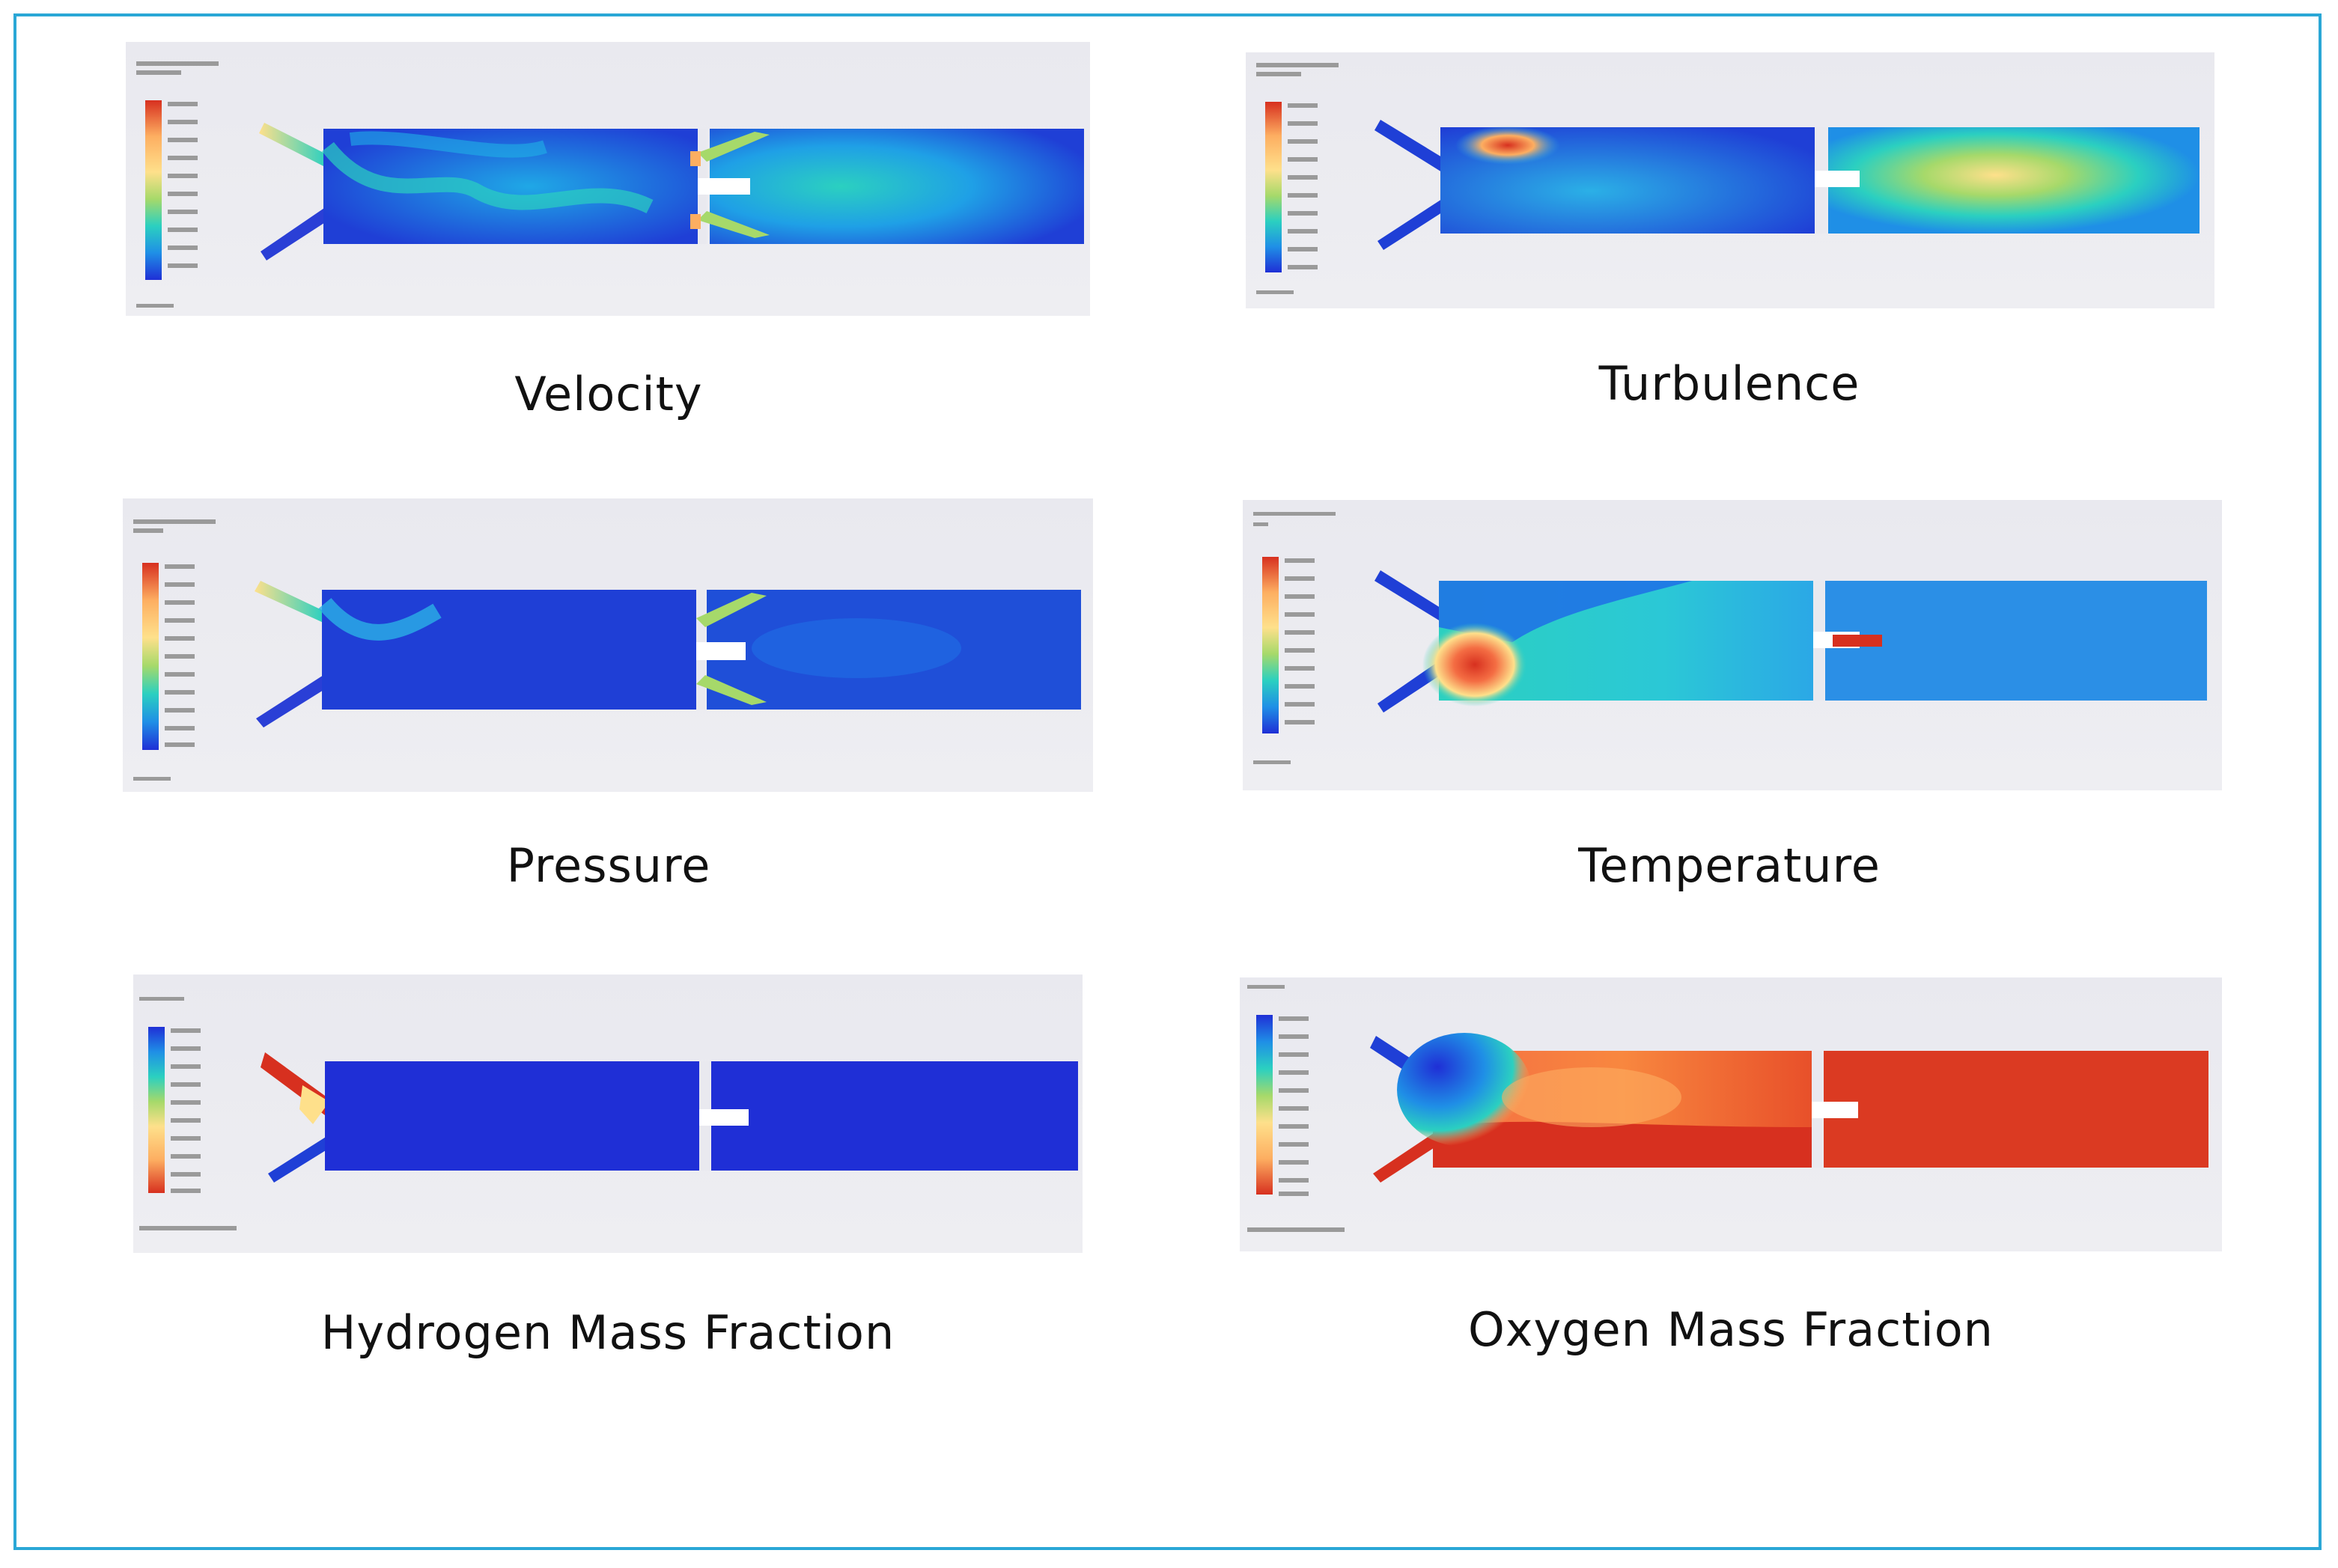 This screenshot has width=2338, height=1568. Describe the element at coordinates (1729, 865) in the screenshot. I see `caption-temperature: Temperature` at that location.